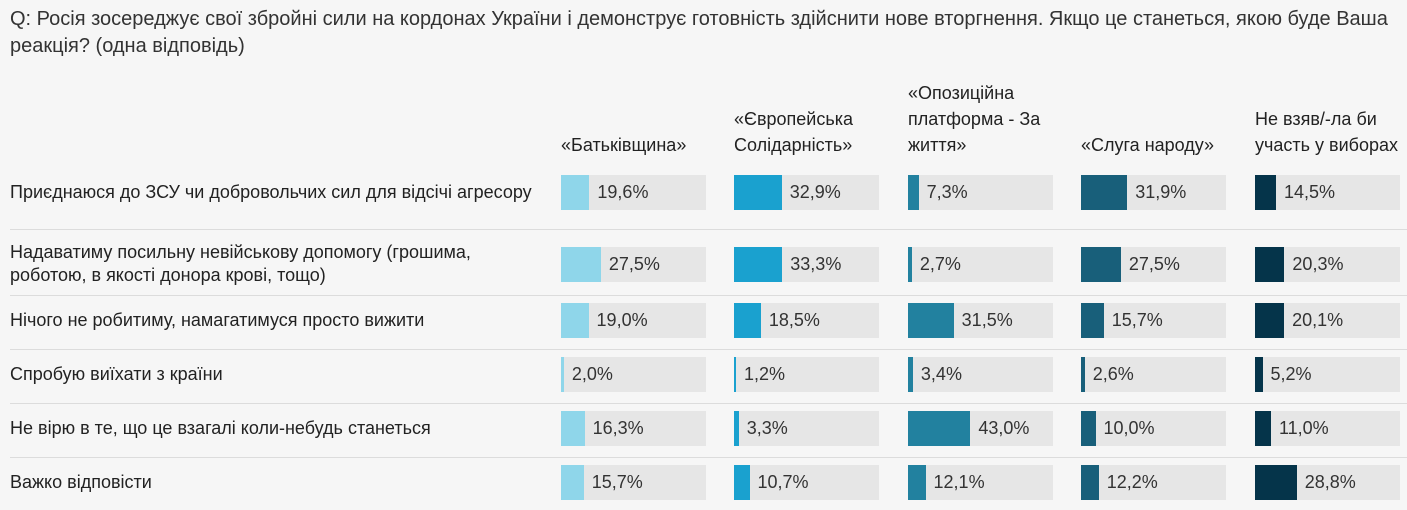 This screenshot has height=510, width=1407. I want to click on data-label: 2,6%, so click(1113, 374).